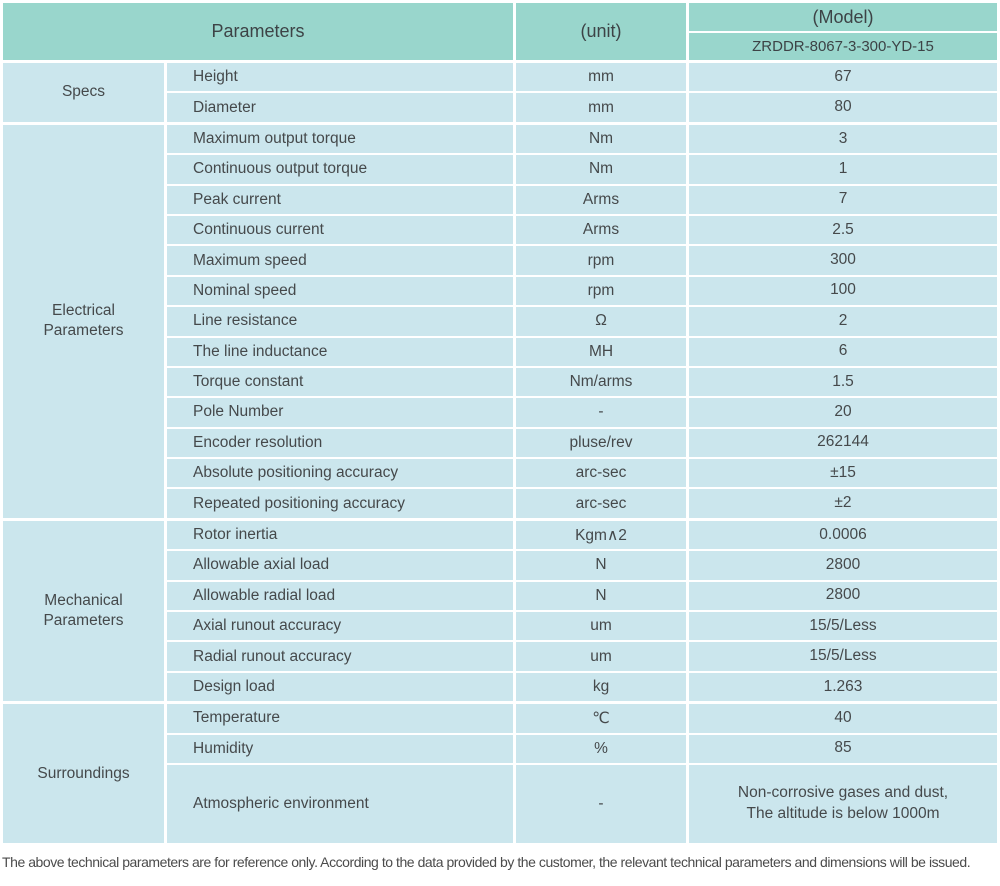  I want to click on param-name: Atmospheric environment, so click(340, 803).